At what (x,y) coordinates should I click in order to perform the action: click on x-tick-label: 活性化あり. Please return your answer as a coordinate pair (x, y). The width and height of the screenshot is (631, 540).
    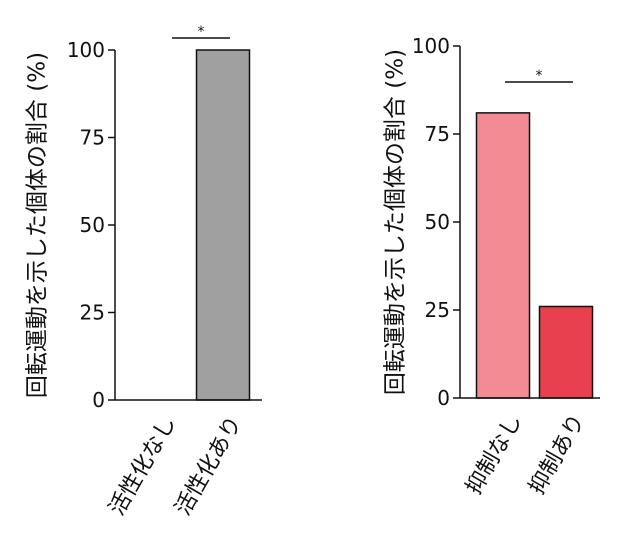
    Looking at the image, I should click on (209, 466).